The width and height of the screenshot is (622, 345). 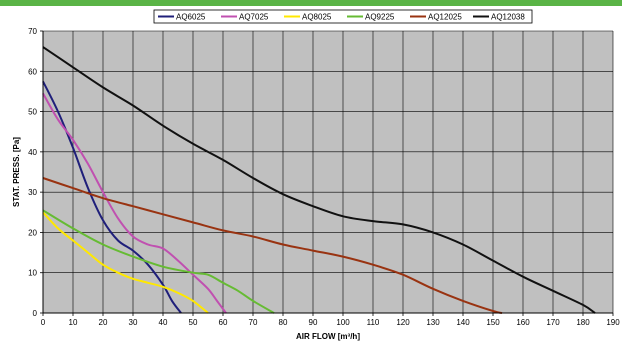 I want to click on y-tick-label: 40, so click(x=32, y=152).